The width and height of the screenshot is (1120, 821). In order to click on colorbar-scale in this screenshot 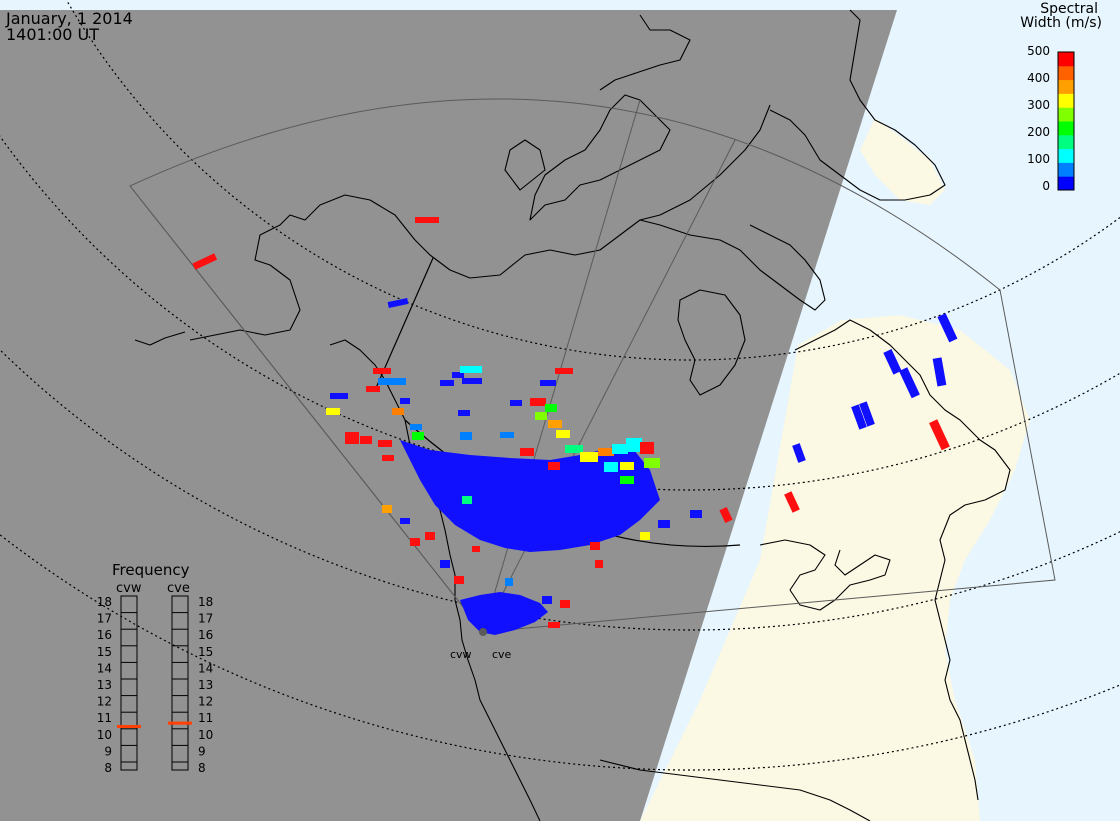, I will do `click(1066, 121)`.